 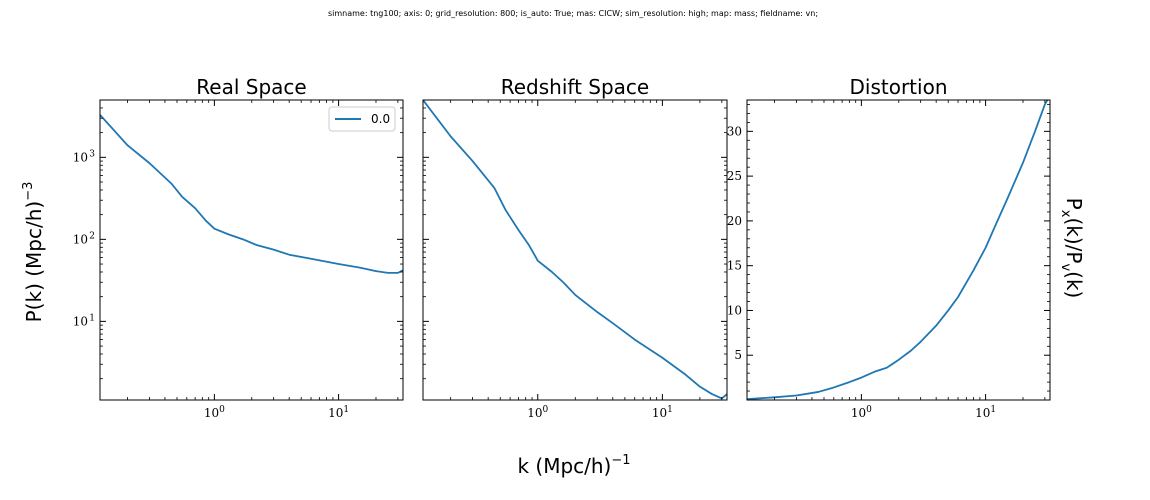 I want to click on y-tick-label: 5, so click(x=738, y=355).